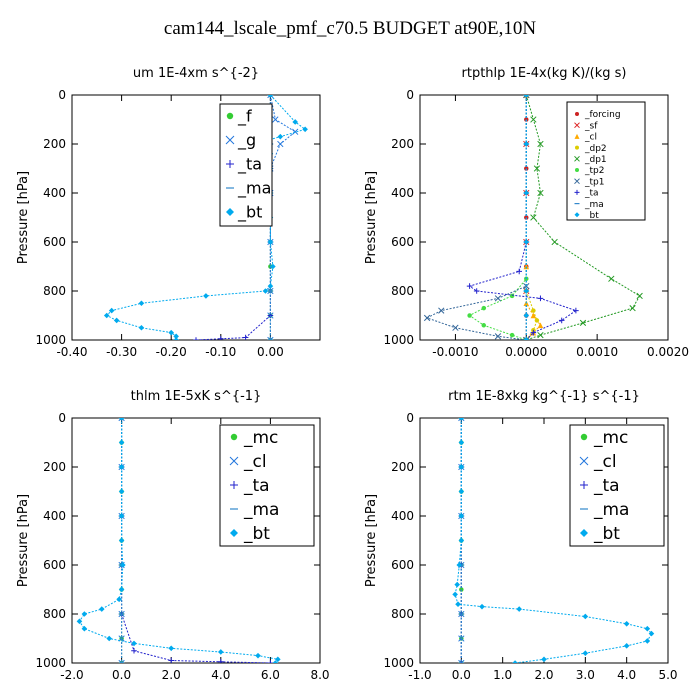 This screenshot has height=700, width=700. What do you see at coordinates (668, 352) in the screenshot?
I see `x-tick-label: 0.0020` at bounding box center [668, 352].